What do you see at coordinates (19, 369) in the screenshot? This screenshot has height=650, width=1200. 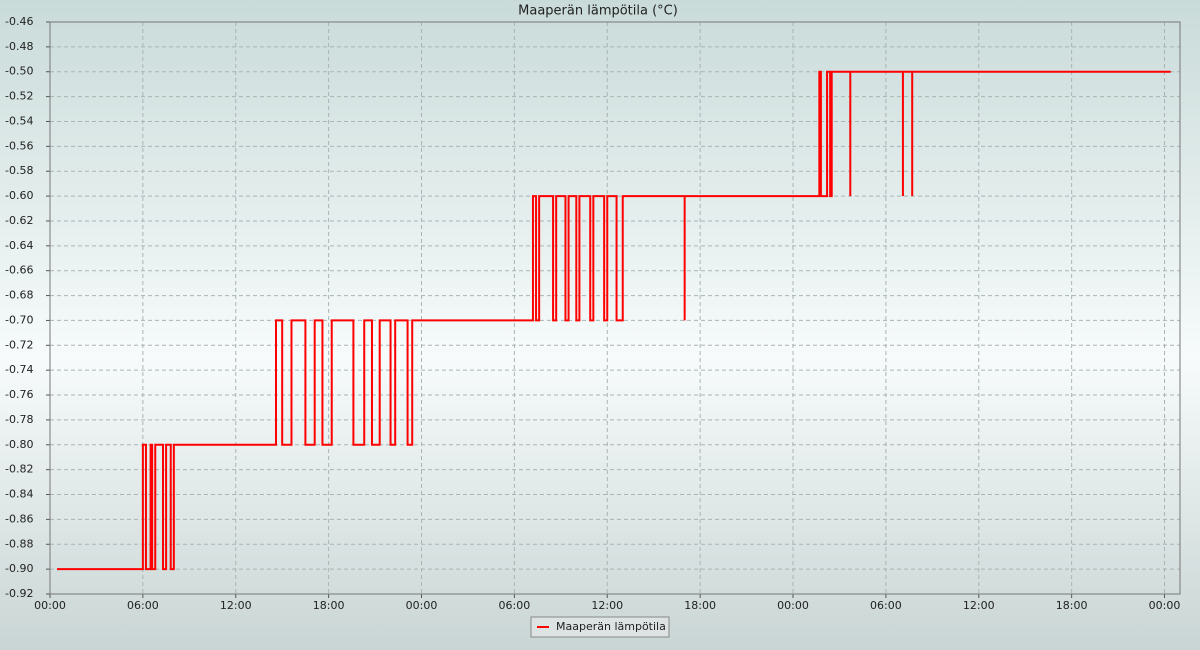 I see `y-tick-label: -0.74` at bounding box center [19, 369].